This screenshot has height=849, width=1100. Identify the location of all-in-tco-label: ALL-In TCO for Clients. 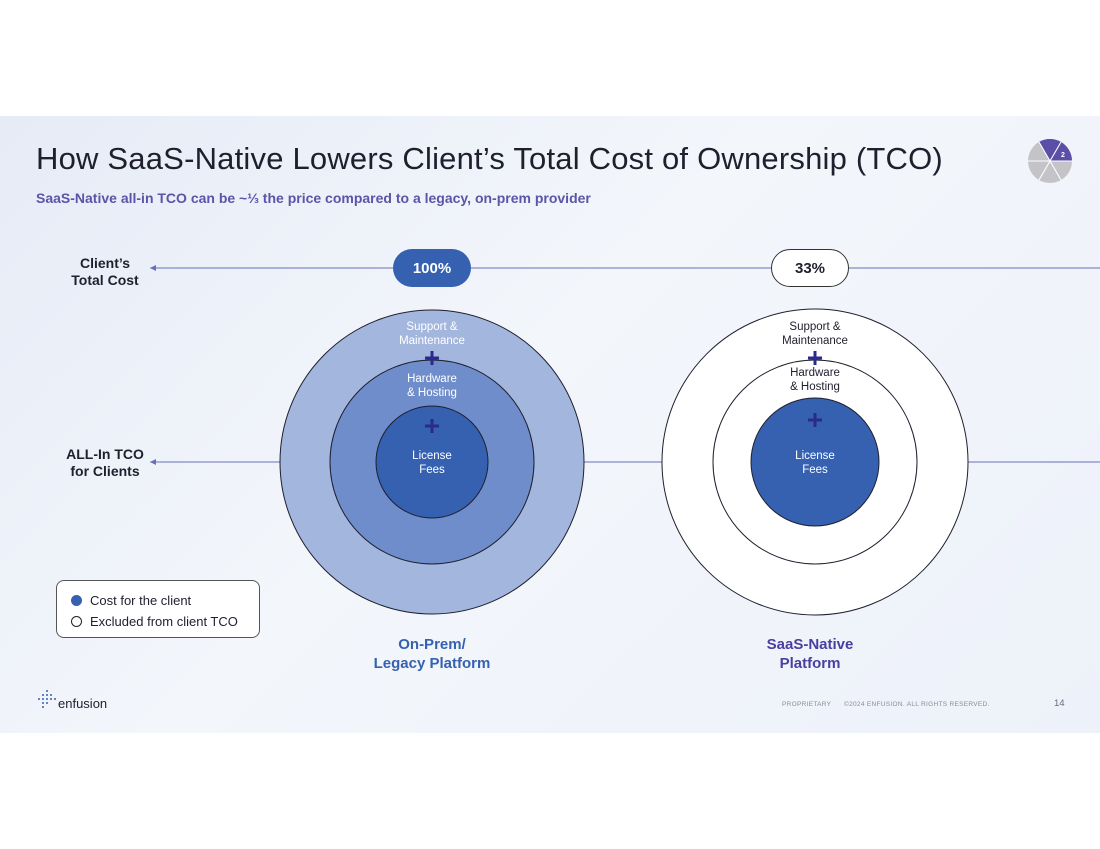
(105, 462).